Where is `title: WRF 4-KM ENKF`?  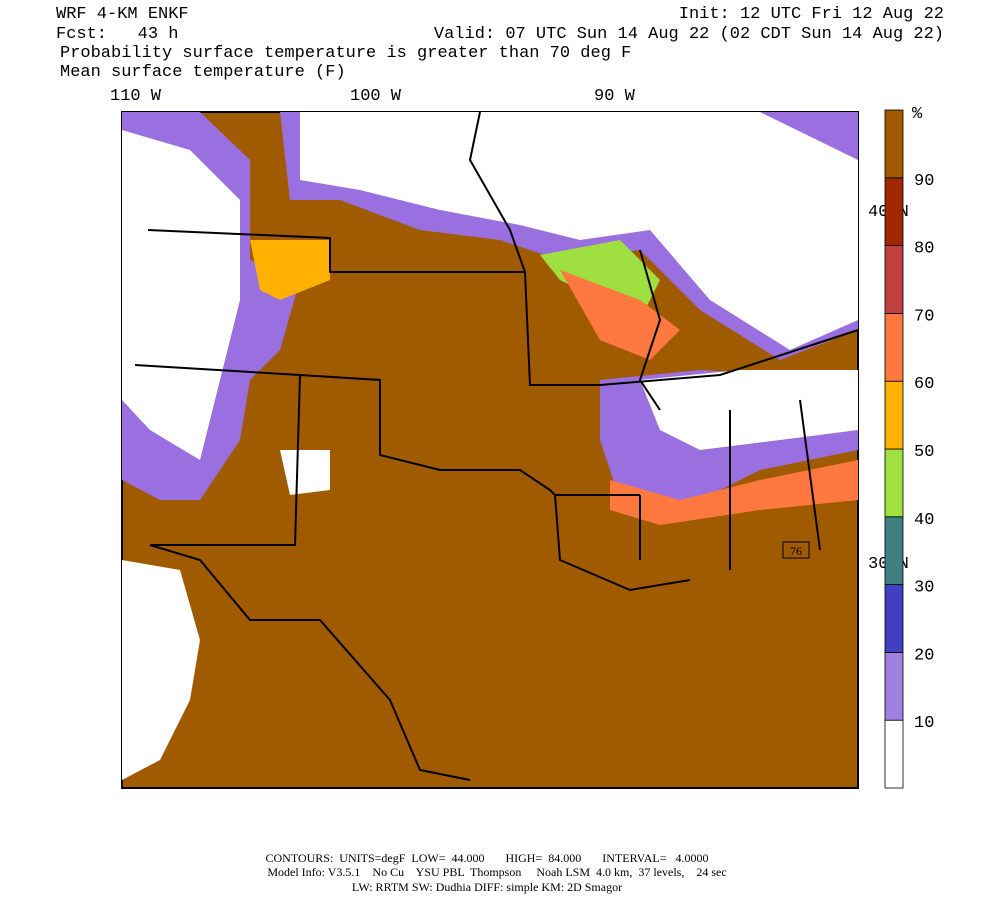
title: WRF 4-KM ENKF is located at coordinates (122, 14).